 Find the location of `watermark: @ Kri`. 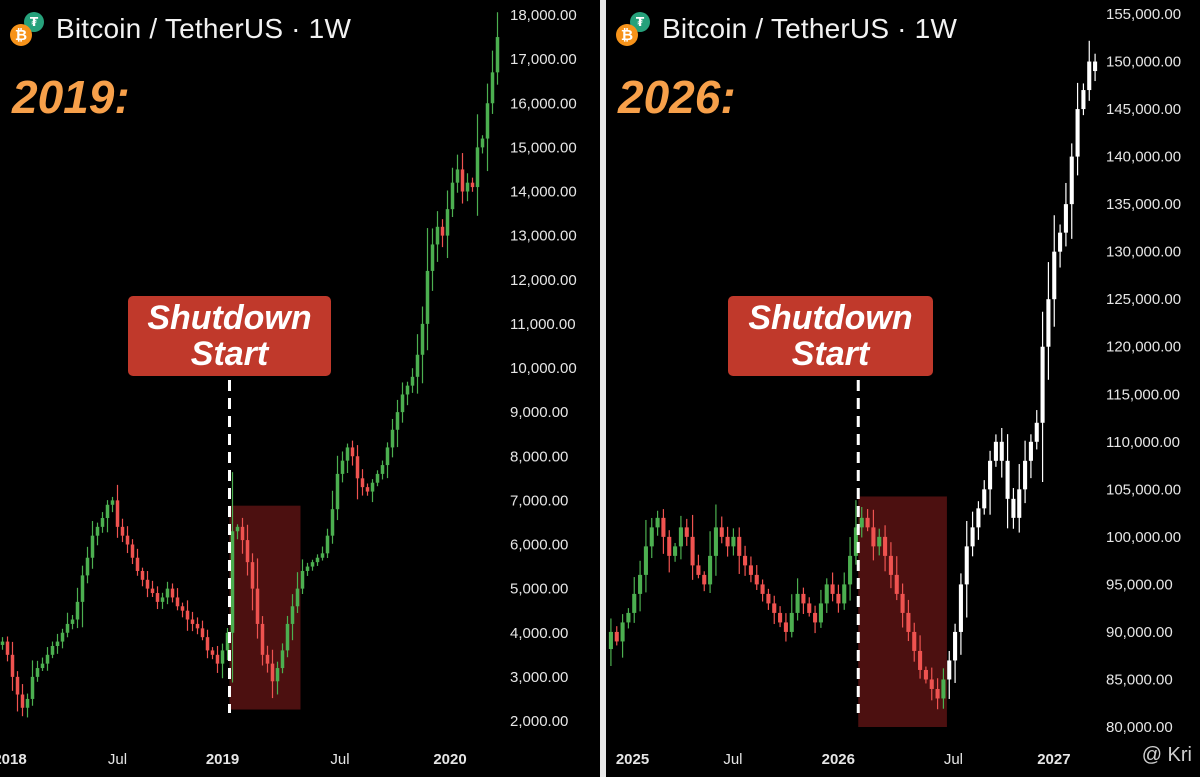

watermark: @ Kri is located at coordinates (1166, 755).